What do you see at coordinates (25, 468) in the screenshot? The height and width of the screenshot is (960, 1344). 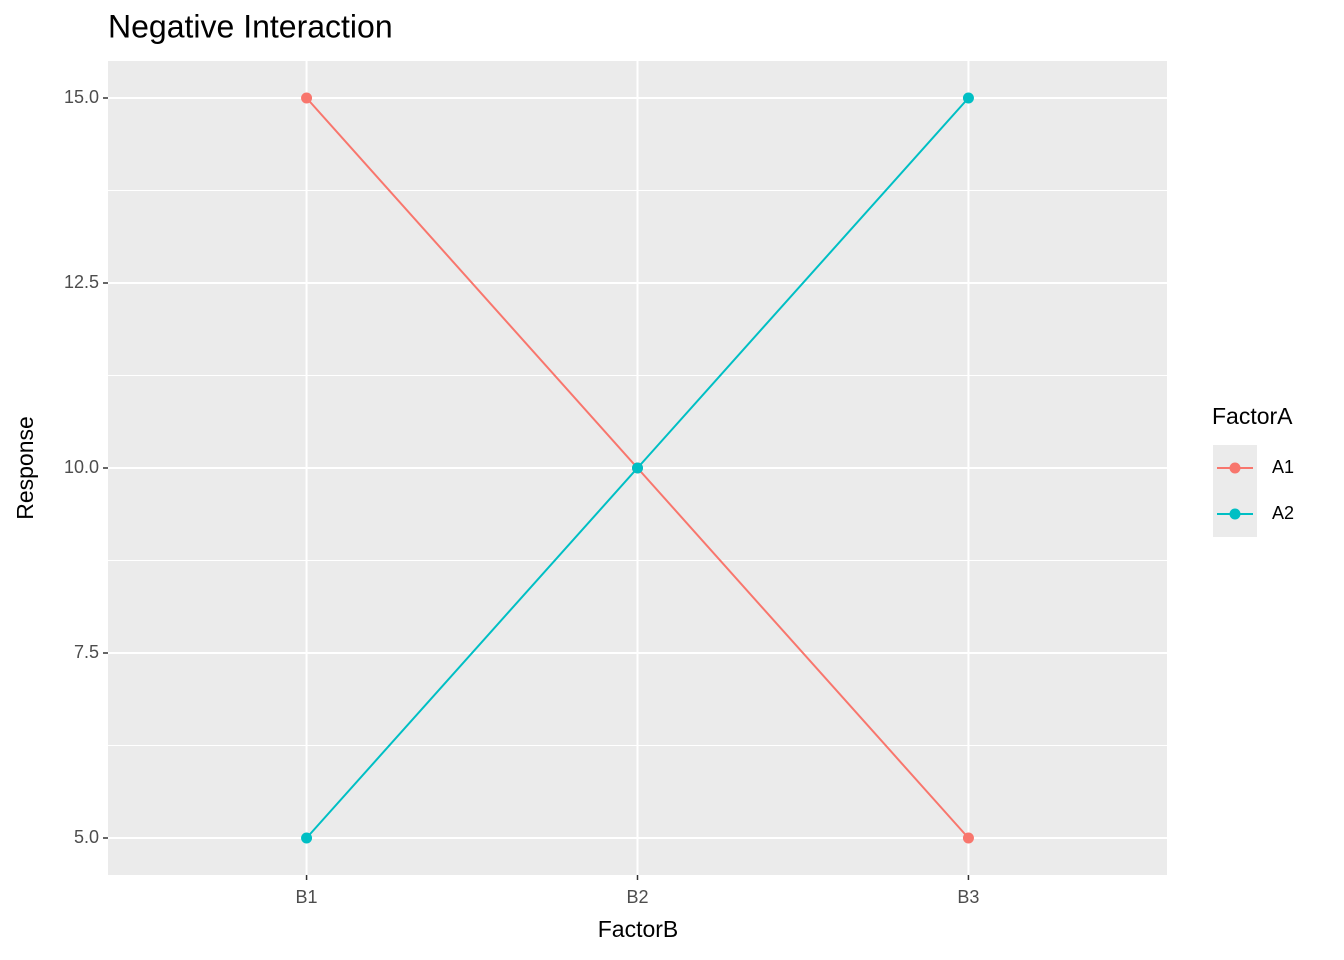 I see `y-axis-title: Response` at bounding box center [25, 468].